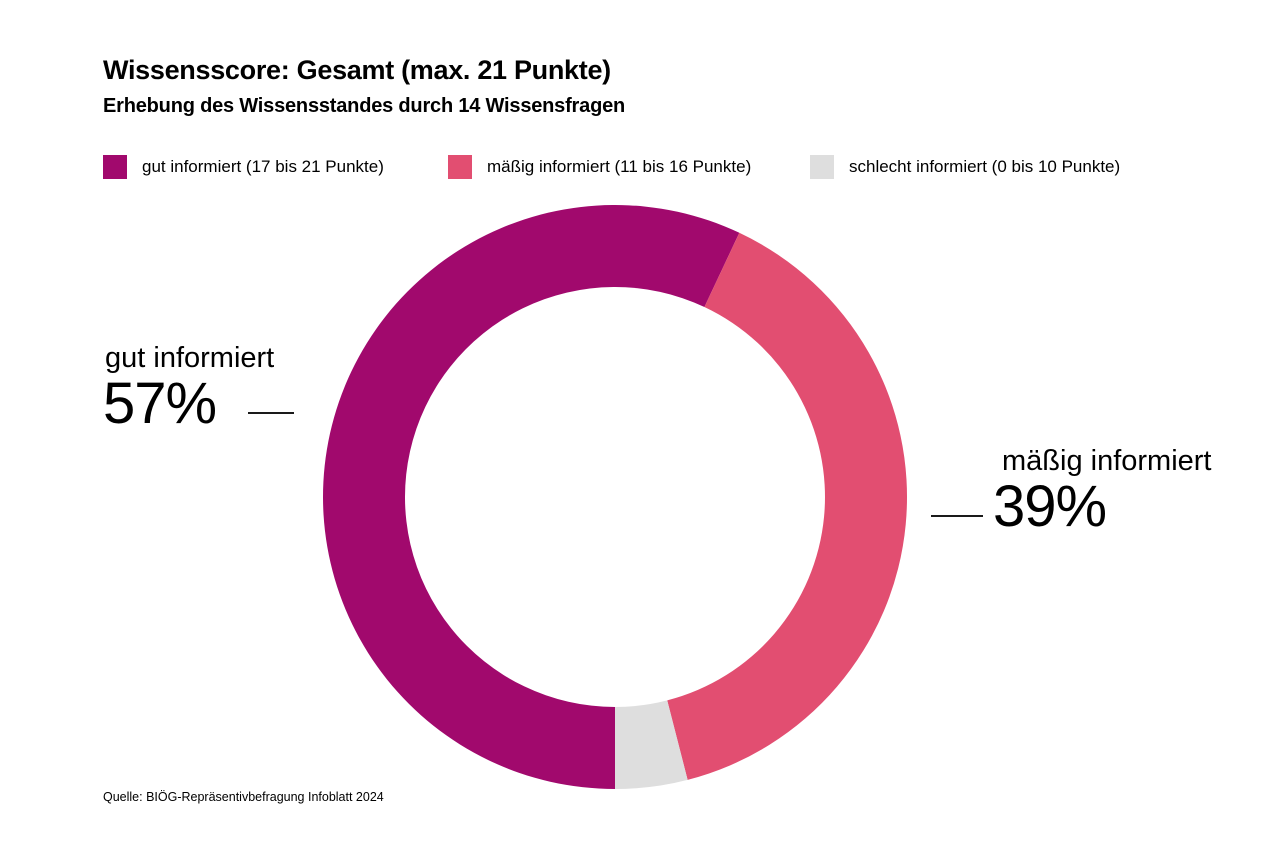 The image size is (1280, 845). What do you see at coordinates (190, 358) in the screenshot?
I see `callout-name: gut informiert` at bounding box center [190, 358].